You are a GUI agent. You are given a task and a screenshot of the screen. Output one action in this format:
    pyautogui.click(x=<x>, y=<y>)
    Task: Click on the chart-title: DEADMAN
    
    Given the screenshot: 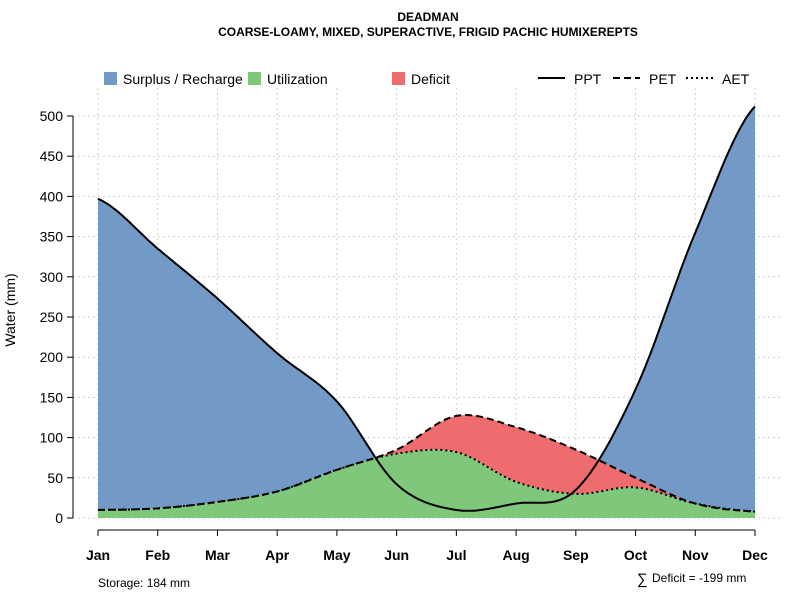 What is the action you would take?
    pyautogui.click(x=427, y=17)
    